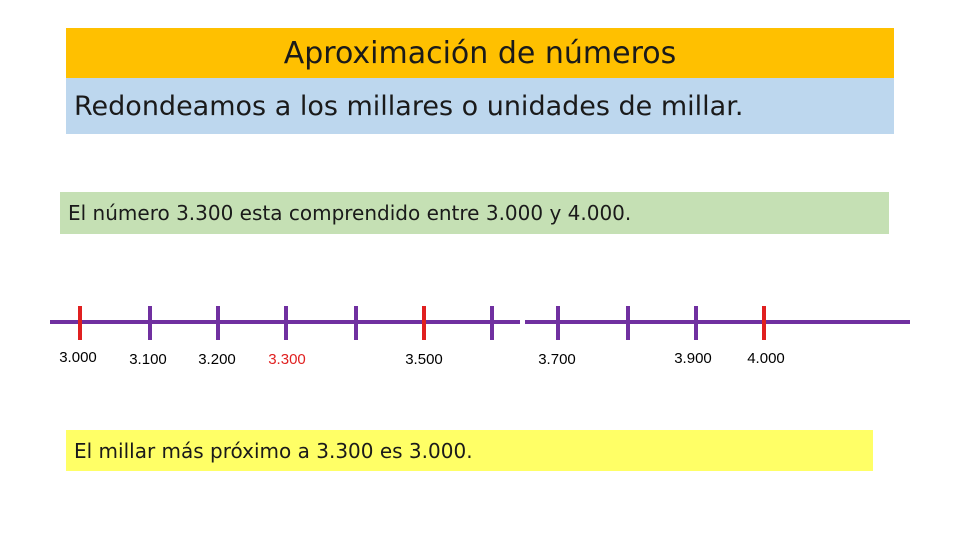  Describe the element at coordinates (273, 450) in the screenshot. I see `answer-text: El millar más próximo a 3.300 es 3.000.` at that location.